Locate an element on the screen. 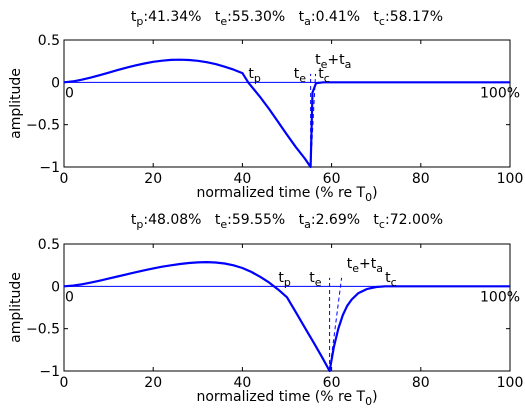  chart-title: tp:41.34% te:55.30% ta:0.41% tc:58.17% is located at coordinates (287, 18).